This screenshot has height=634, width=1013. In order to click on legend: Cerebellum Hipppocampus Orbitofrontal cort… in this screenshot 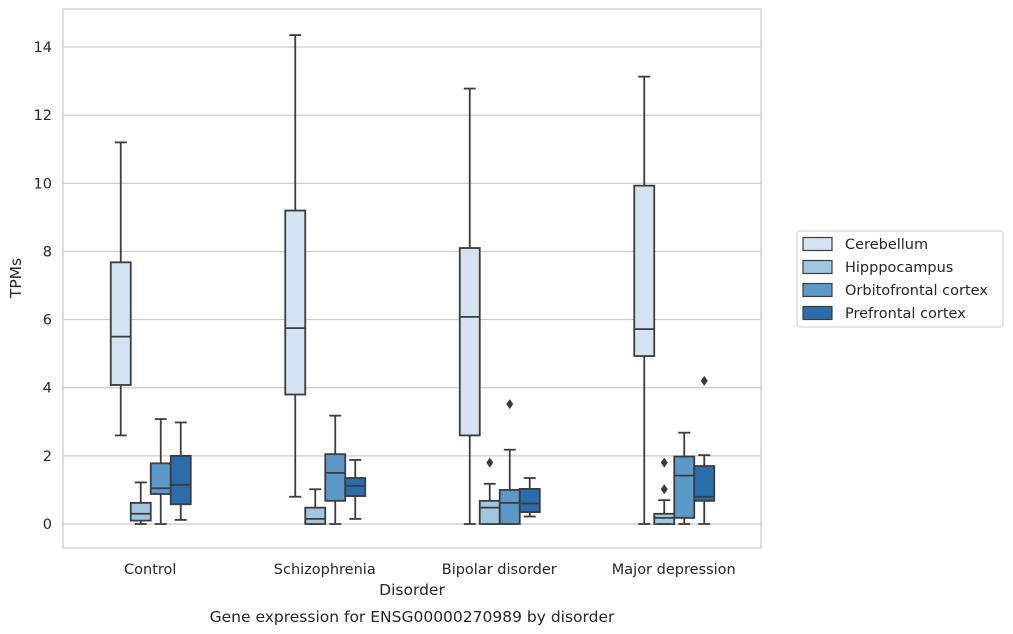, I will do `click(900, 279)`.